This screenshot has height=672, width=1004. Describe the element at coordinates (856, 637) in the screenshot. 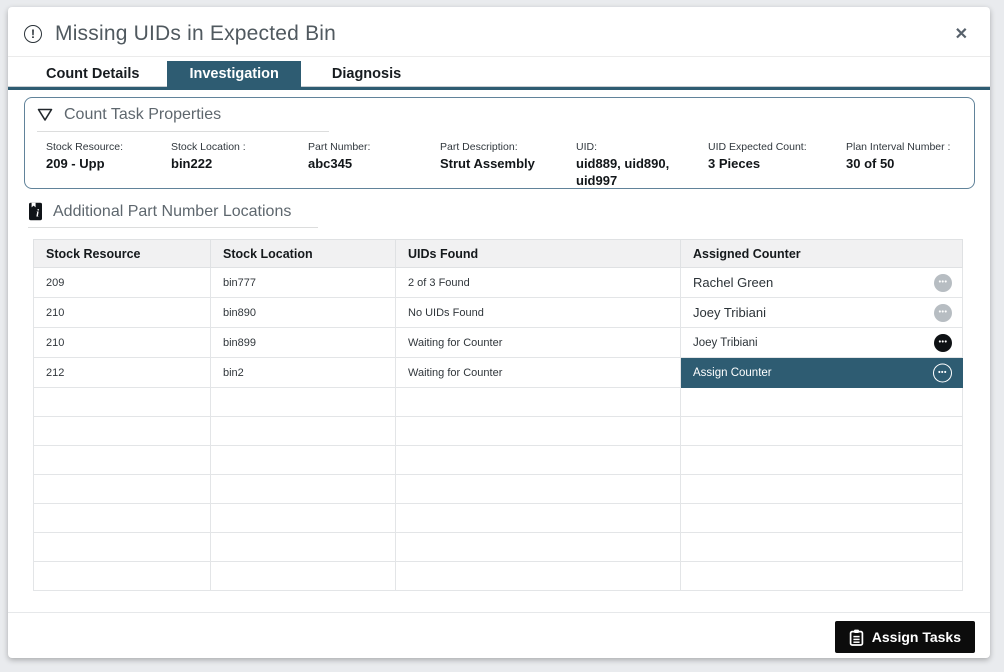

I see `clipboard-icon` at that location.